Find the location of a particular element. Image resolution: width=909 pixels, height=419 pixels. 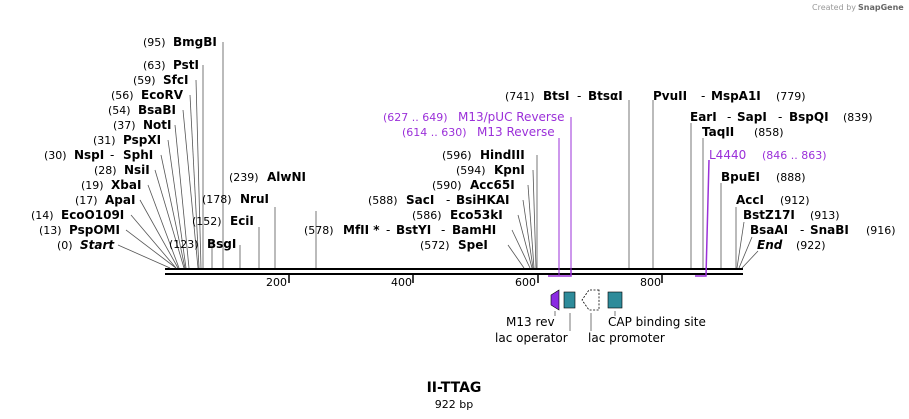

site-pos: (578) is located at coordinates (319, 230).